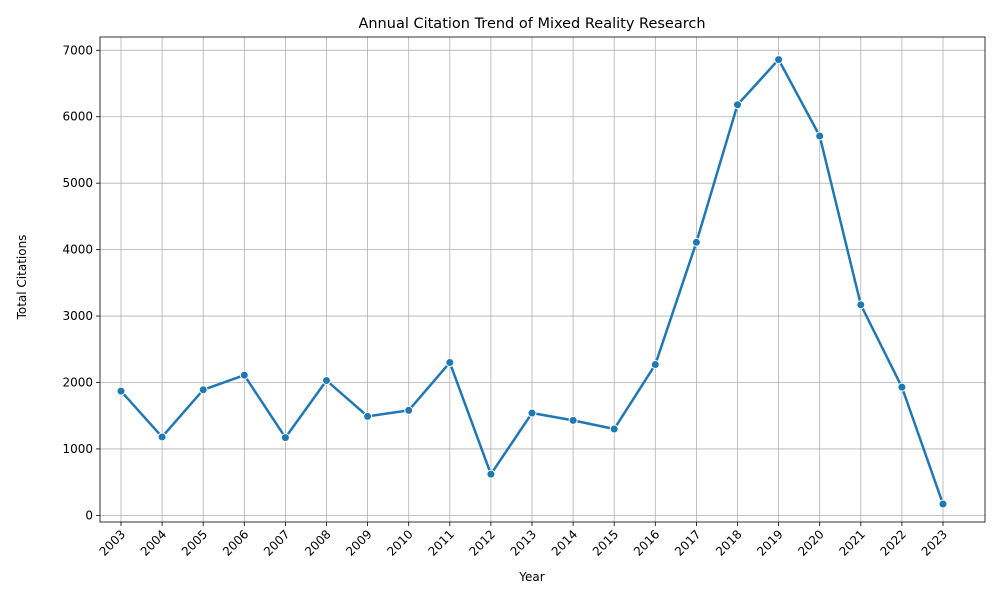 Image resolution: width=1000 pixels, height=600 pixels. Describe the element at coordinates (89, 515) in the screenshot. I see `y-tick-label: 0` at that location.